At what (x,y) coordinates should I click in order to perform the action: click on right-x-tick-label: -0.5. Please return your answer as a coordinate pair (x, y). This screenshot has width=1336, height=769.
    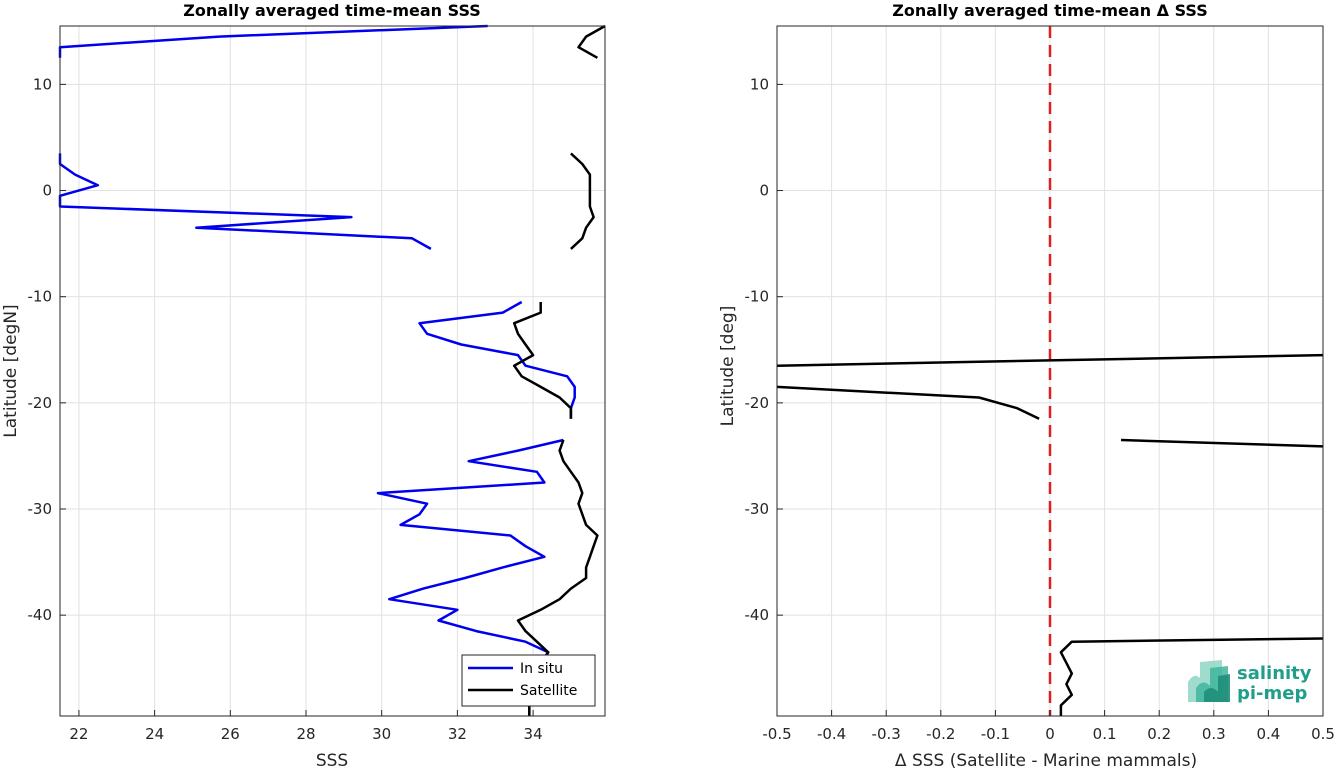
    Looking at the image, I should click on (776, 734).